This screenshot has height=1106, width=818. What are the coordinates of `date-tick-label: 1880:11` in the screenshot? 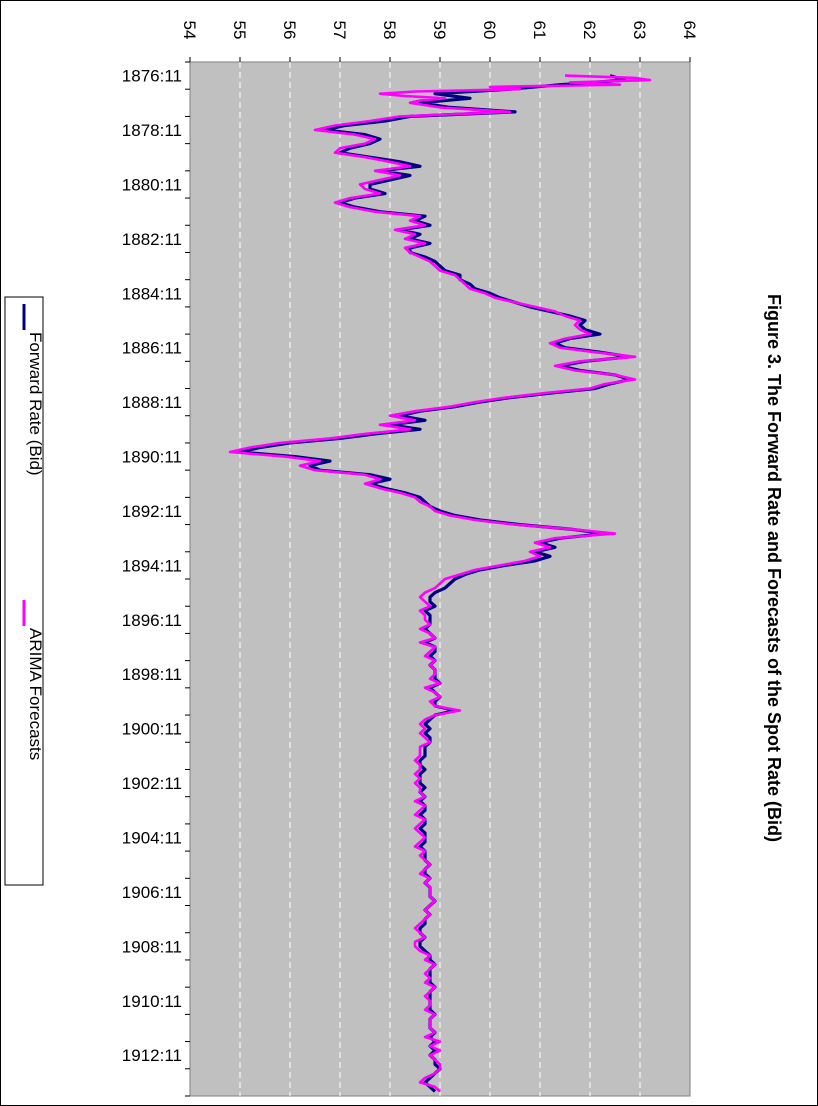 It's located at (152, 184).